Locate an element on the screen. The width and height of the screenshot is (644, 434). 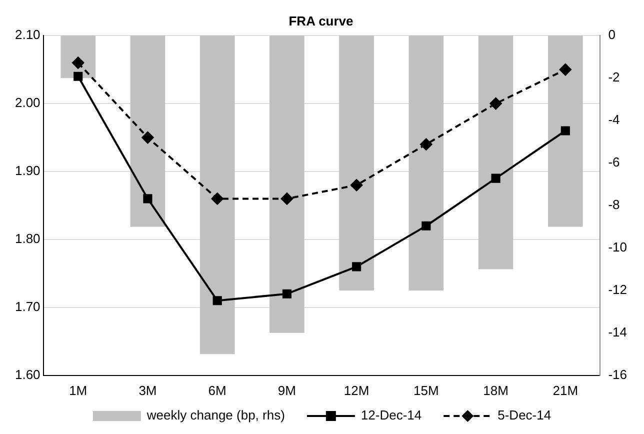
x-tick-label: 12M is located at coordinates (357, 390).